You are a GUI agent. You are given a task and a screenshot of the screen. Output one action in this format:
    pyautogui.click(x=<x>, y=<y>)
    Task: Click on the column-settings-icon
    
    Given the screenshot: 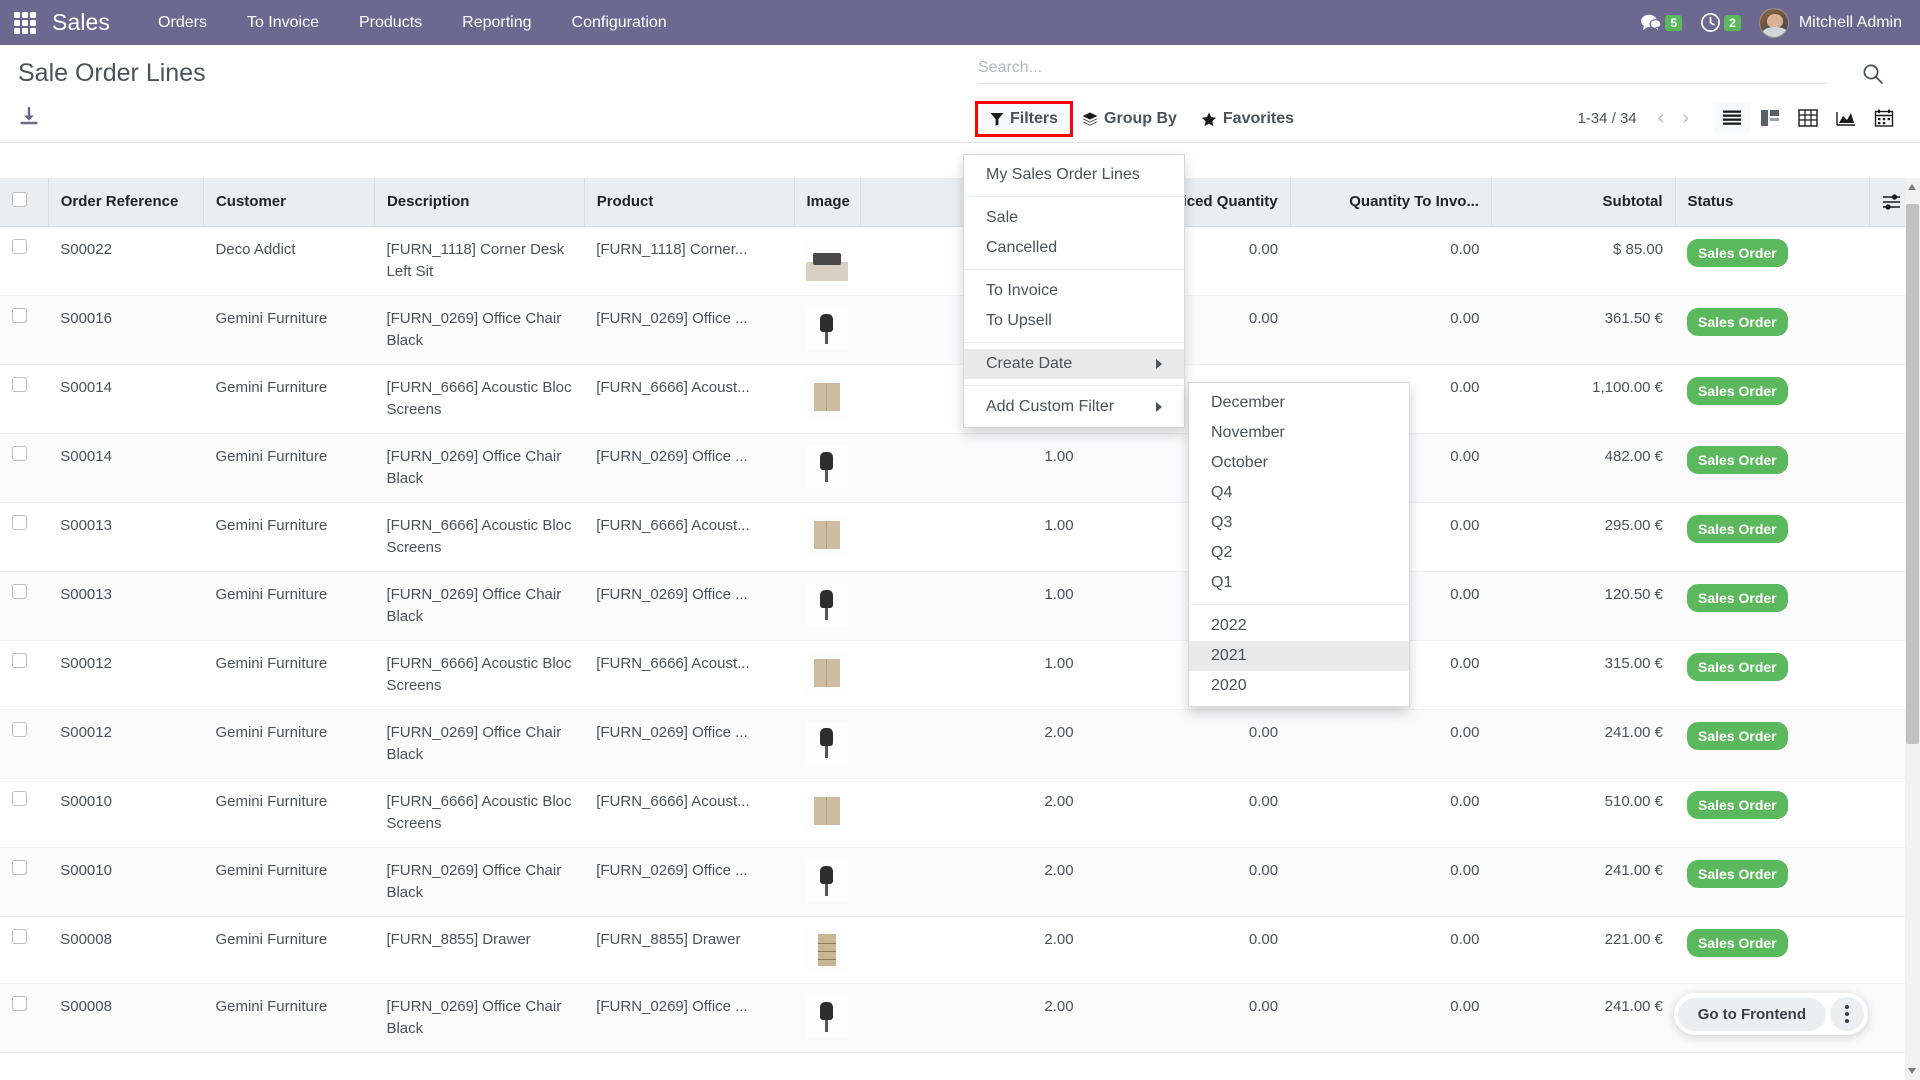 What is the action you would take?
    pyautogui.click(x=1891, y=201)
    